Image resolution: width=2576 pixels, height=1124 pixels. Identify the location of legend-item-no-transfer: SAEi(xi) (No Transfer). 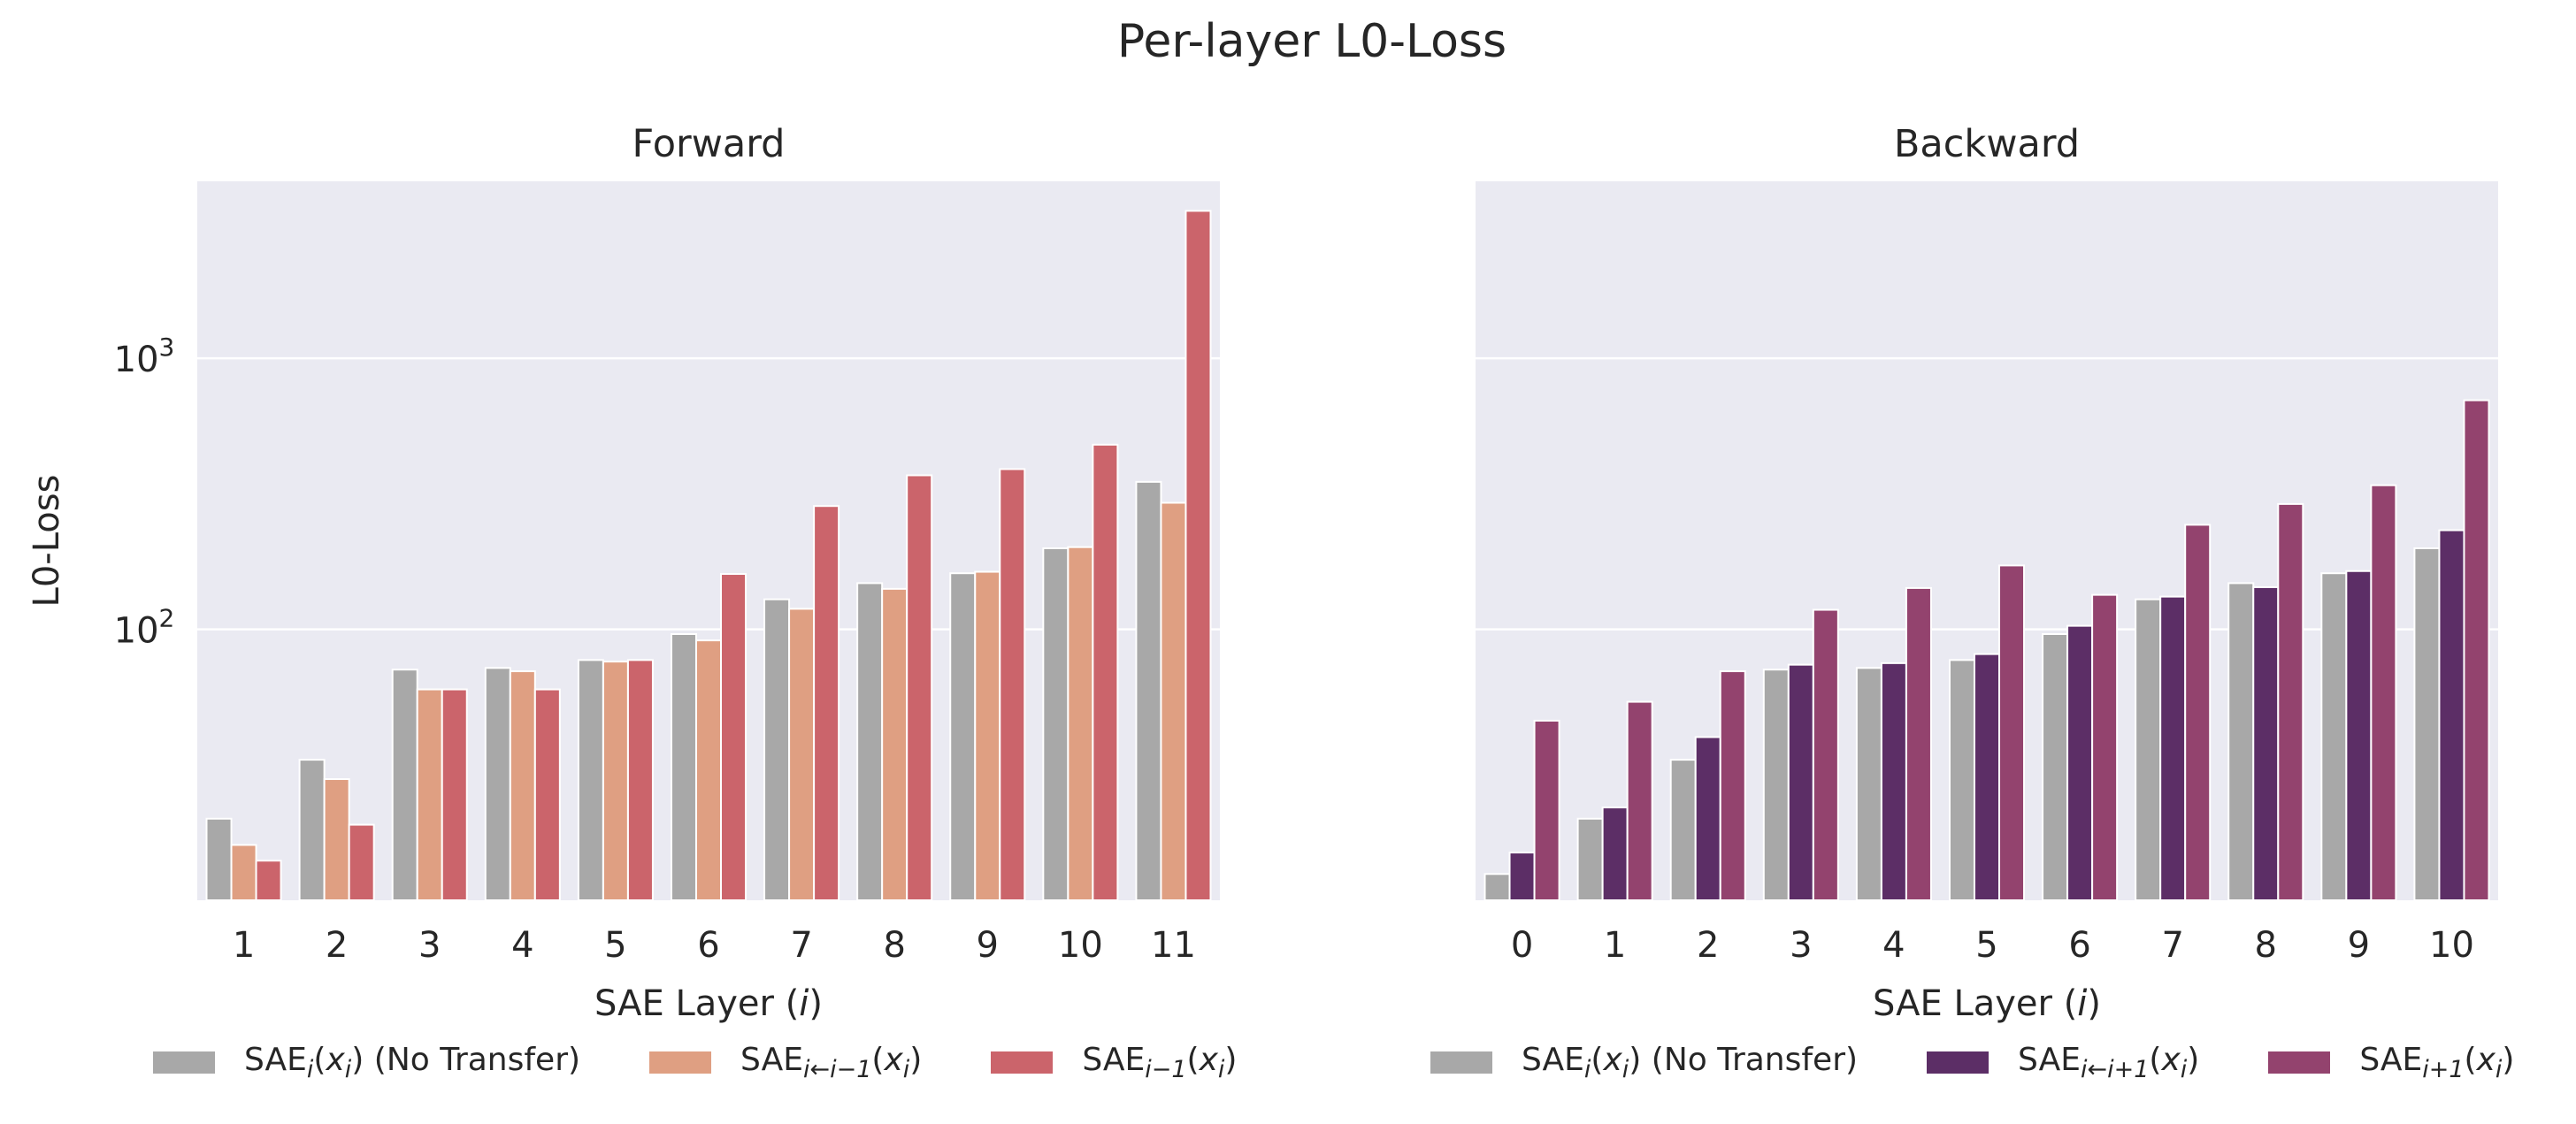
(366, 1063).